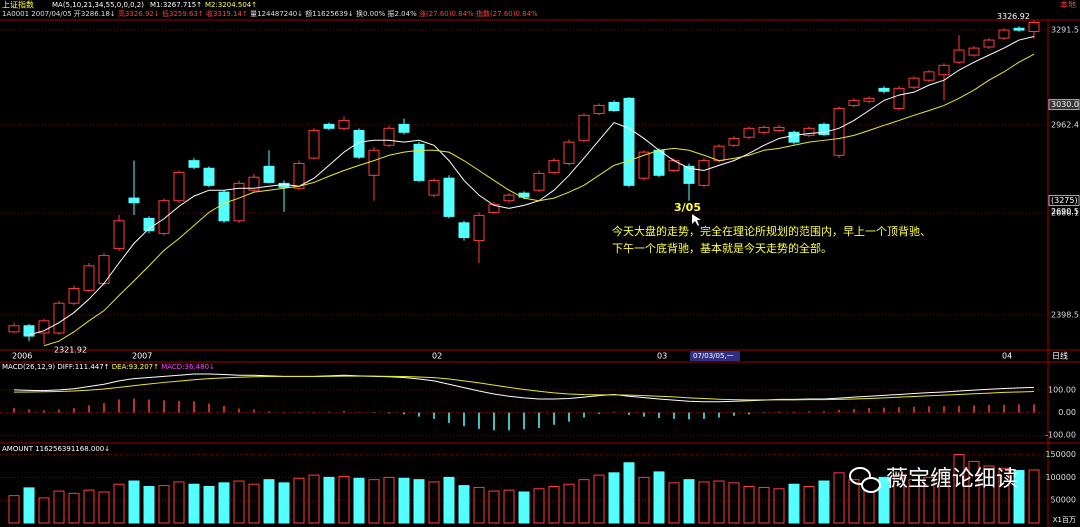  What do you see at coordinates (524, 388) in the screenshot?
I see `dea-line` at bounding box center [524, 388].